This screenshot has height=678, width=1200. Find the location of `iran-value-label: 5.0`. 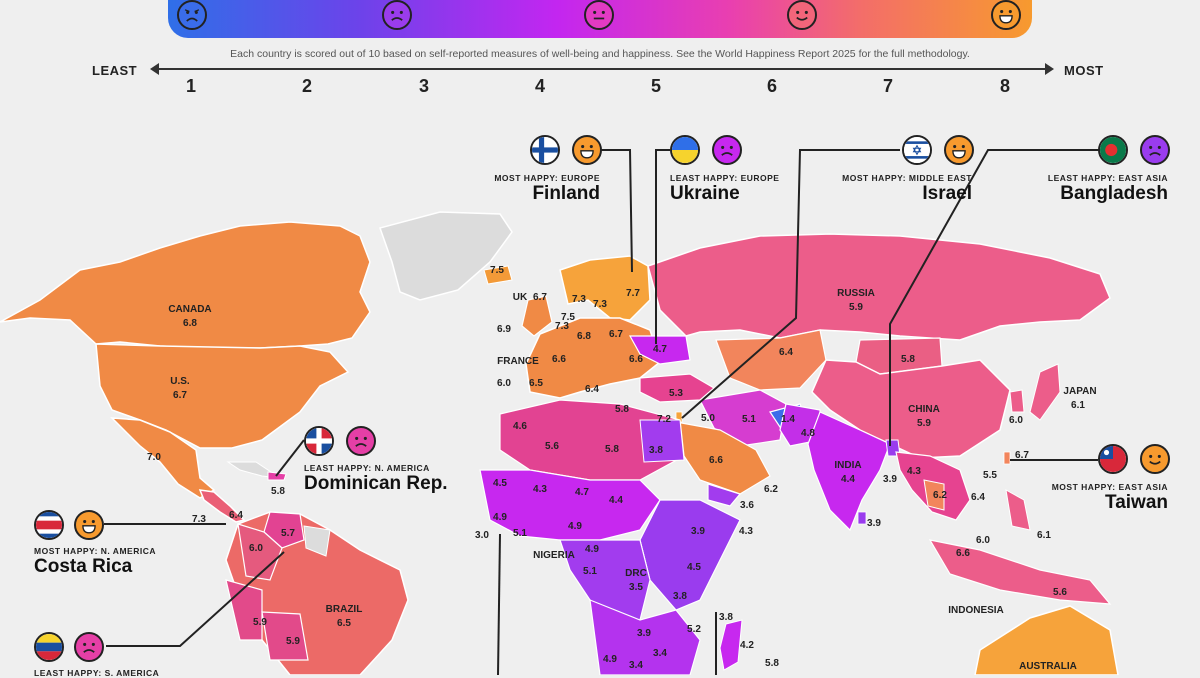

iran-value-label: 5.0 is located at coordinates (708, 418).